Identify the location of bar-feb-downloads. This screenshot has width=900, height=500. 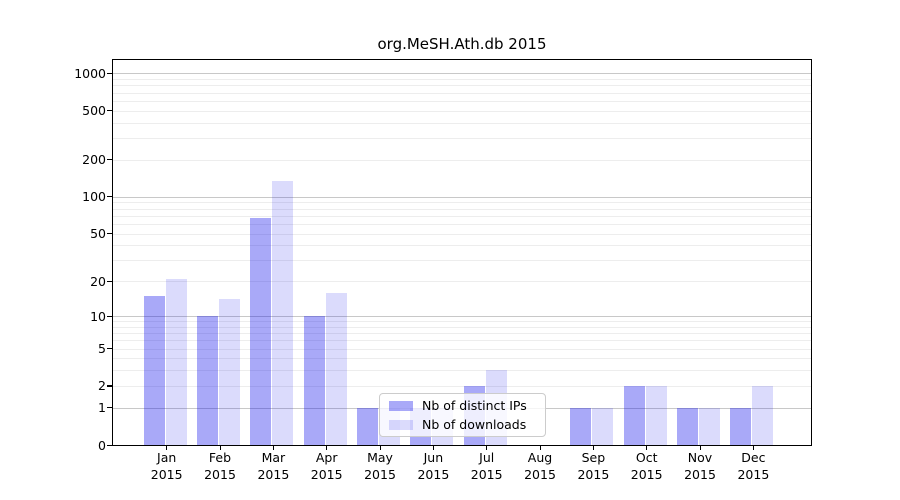
(229, 372).